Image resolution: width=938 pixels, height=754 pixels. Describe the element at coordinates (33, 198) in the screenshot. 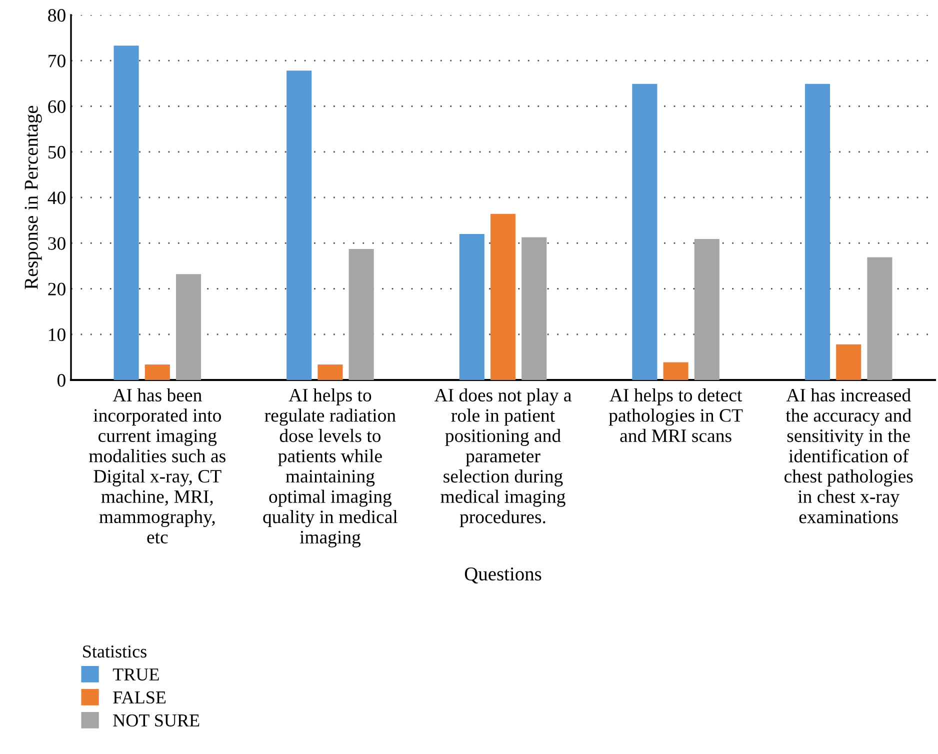

I see `y-axis-title: Response in Percentage` at that location.